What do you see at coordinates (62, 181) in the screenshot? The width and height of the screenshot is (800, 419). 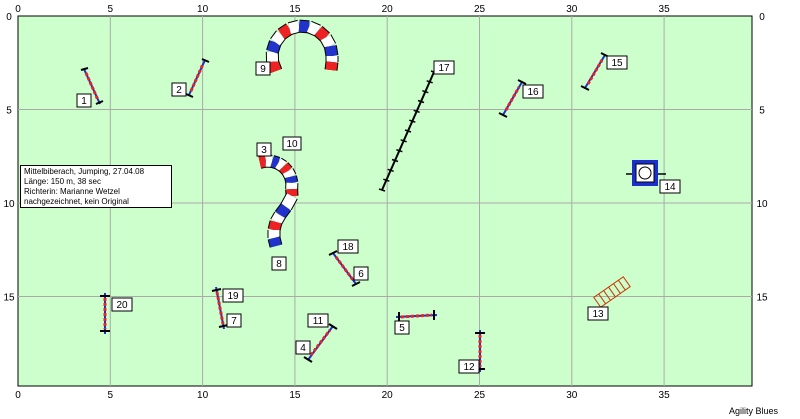 I see `info-length-time: Länge: 150 m, 38 sec` at bounding box center [62, 181].